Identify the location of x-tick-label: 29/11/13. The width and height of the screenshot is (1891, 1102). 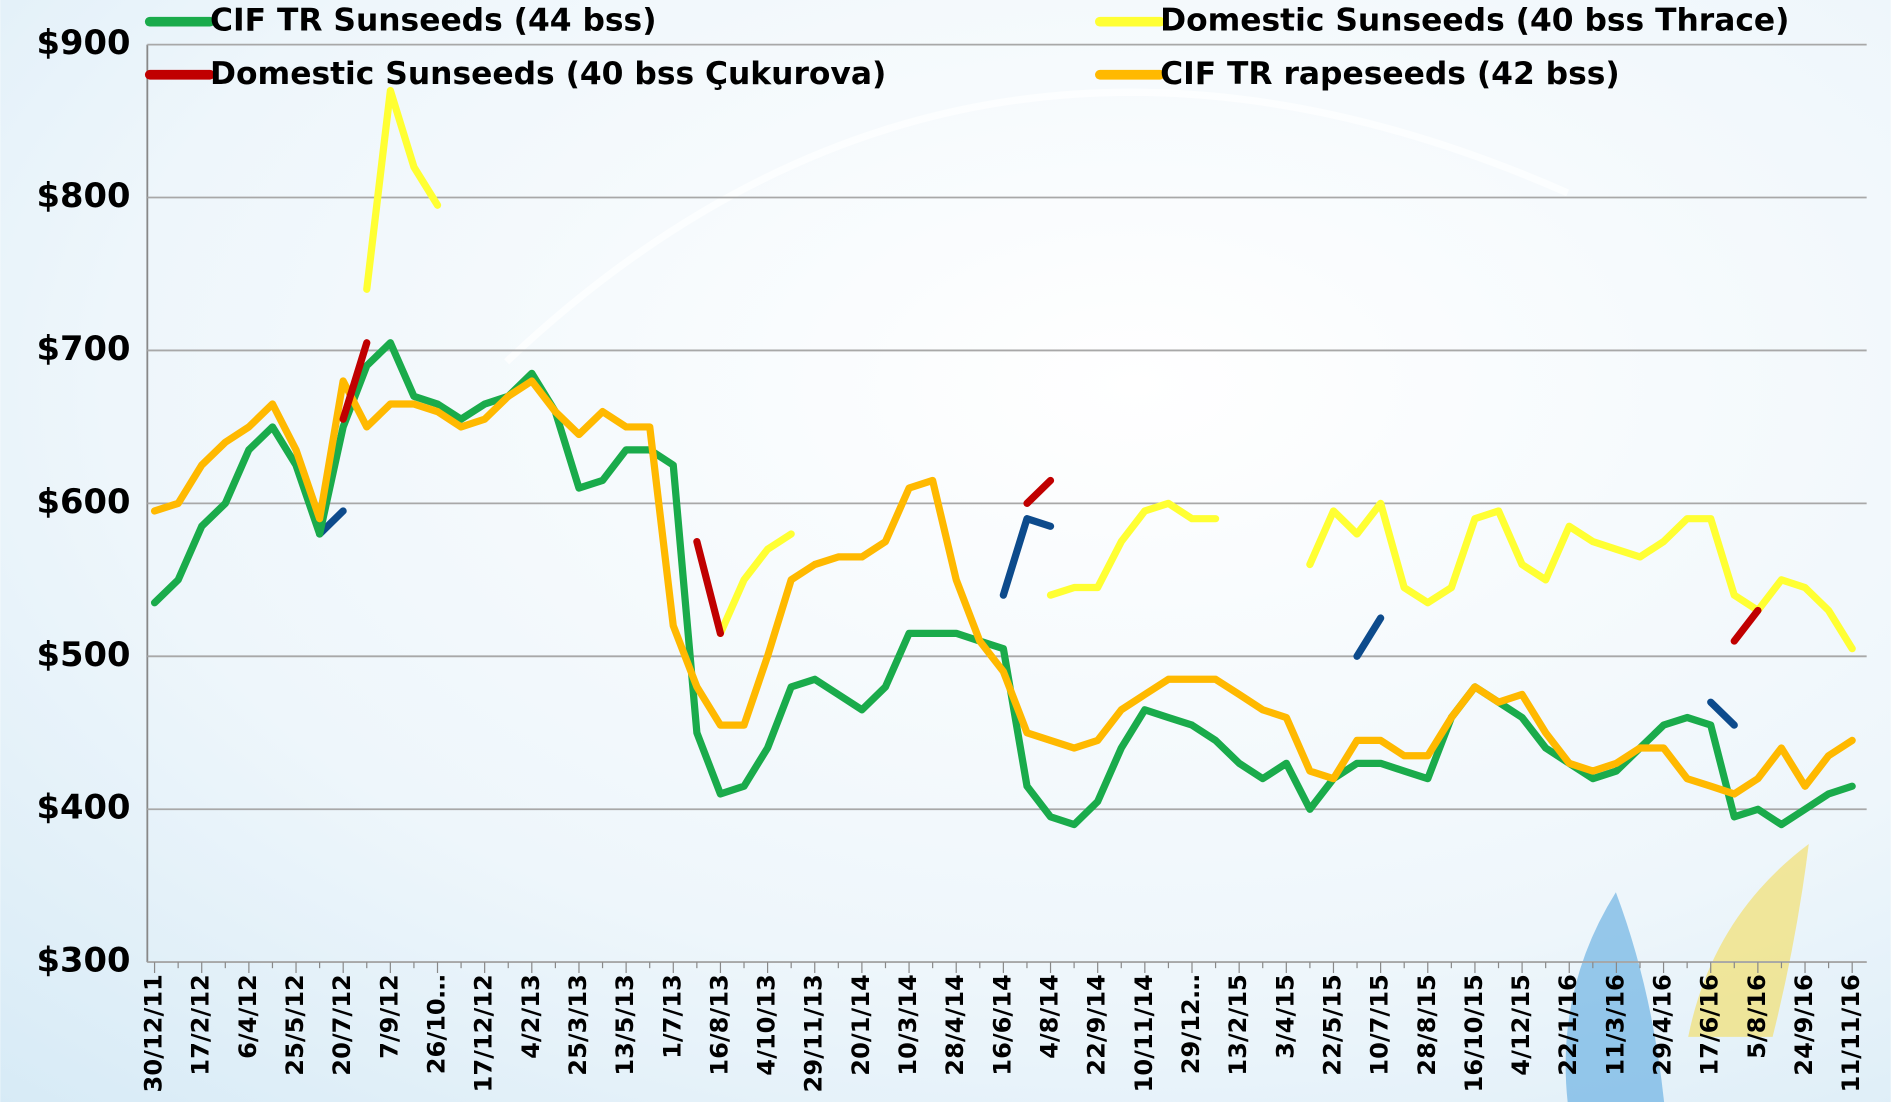
(814, 1033).